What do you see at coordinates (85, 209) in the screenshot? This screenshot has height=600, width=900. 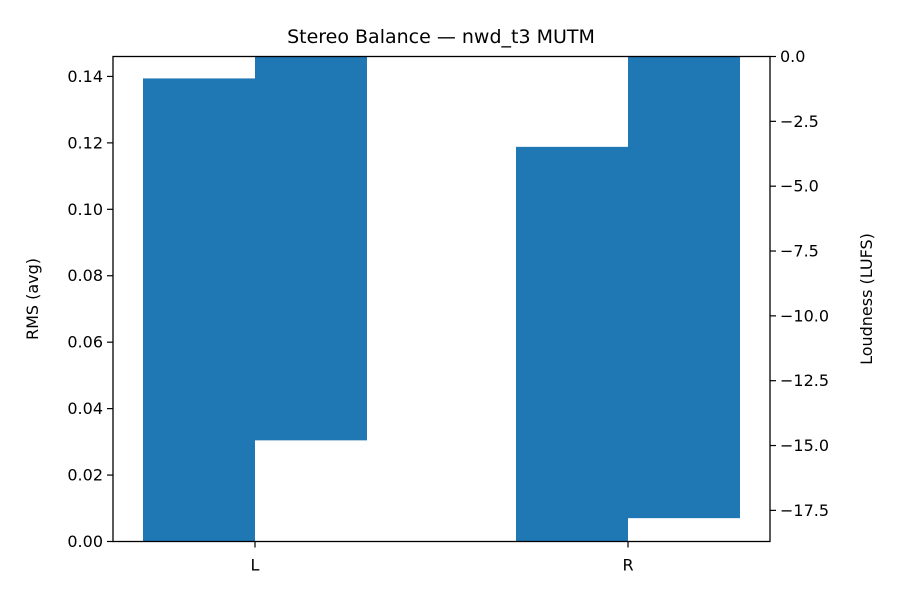 I see `left-tick-label: 0.10` at bounding box center [85, 209].